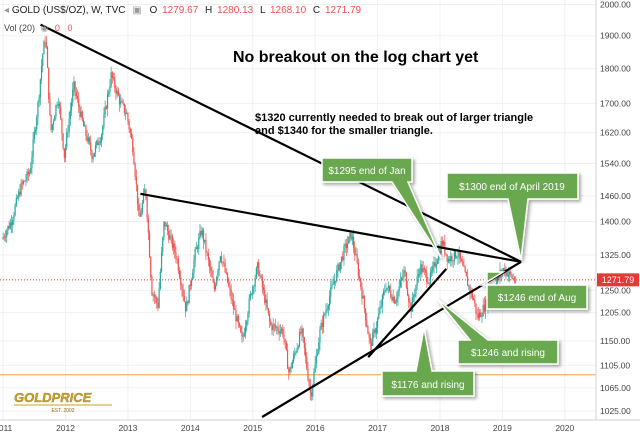  I want to click on high-label: H, so click(208, 10).